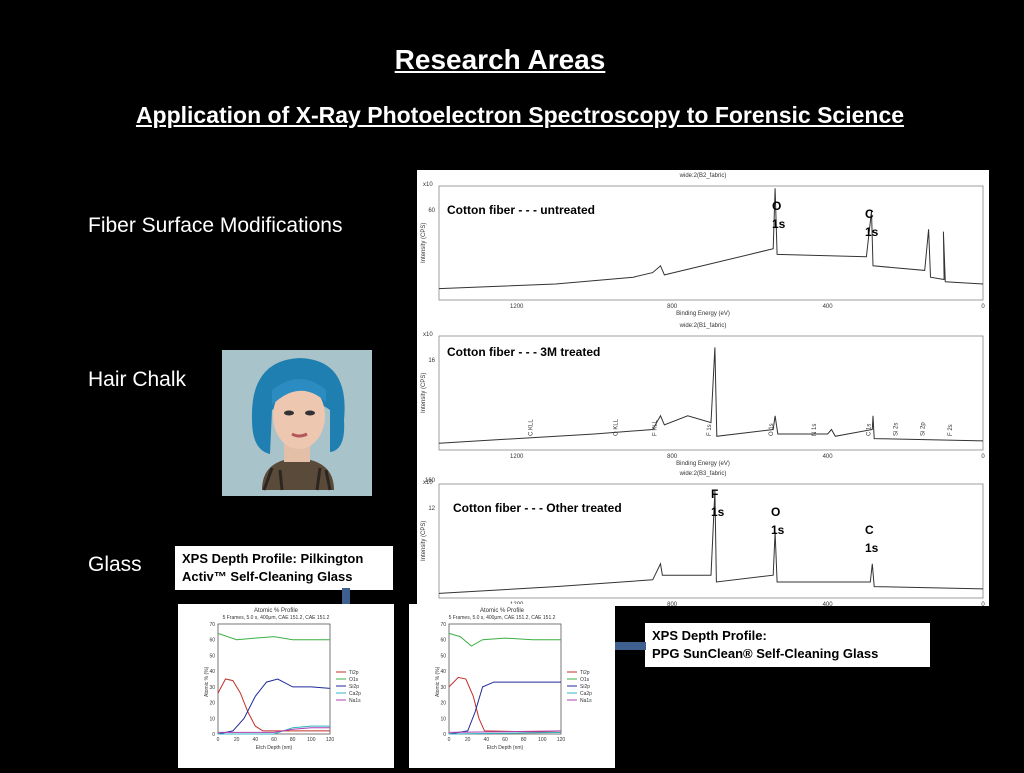 This screenshot has width=1024, height=773. I want to click on peak-label-small: Si 2p, so click(924, 429).